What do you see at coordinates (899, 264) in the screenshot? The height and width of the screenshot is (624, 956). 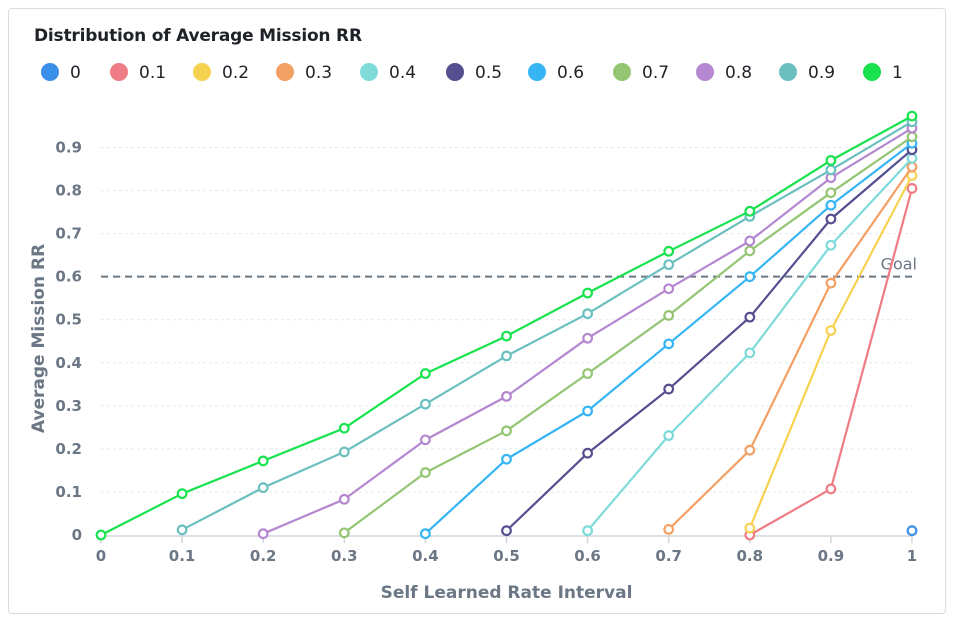 I see `goal-label: Goal` at bounding box center [899, 264].